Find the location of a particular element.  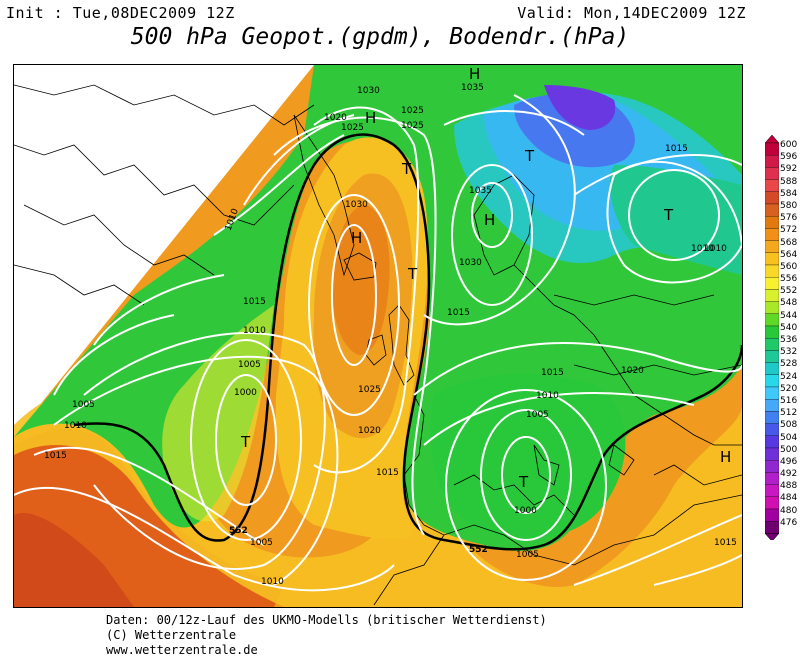

colorbar-label: 480 is located at coordinates (789, 510).